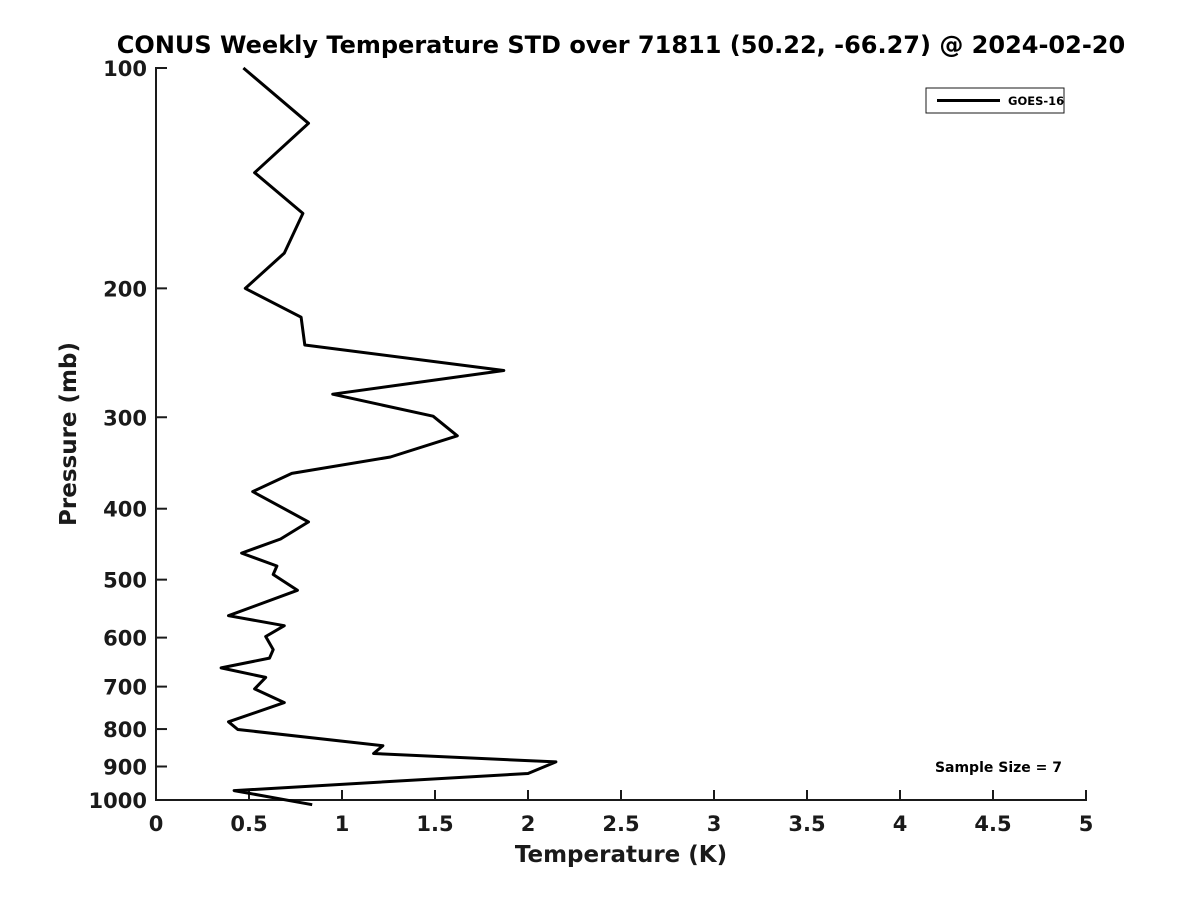  I want to click on y-tick-label: 900, so click(125, 768).